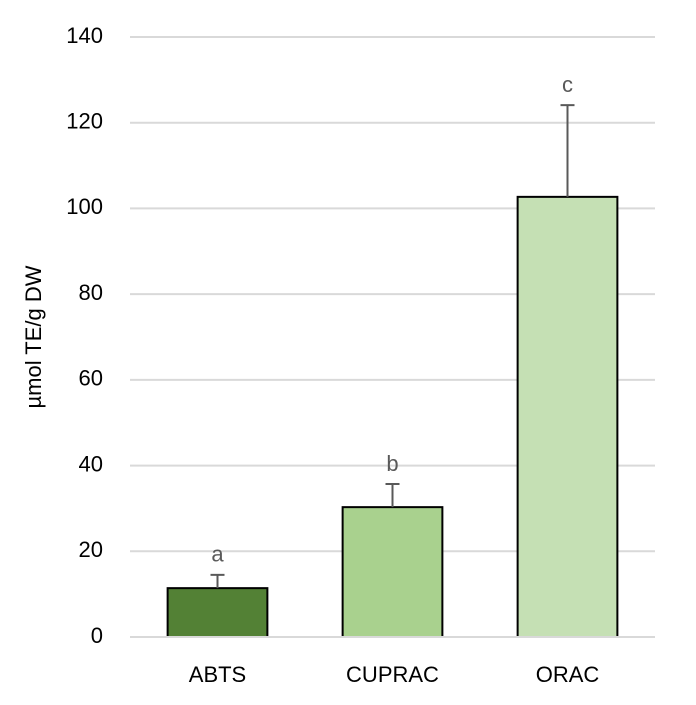 This screenshot has height=705, width=696. I want to click on y-tick-label: 140, so click(84, 35).